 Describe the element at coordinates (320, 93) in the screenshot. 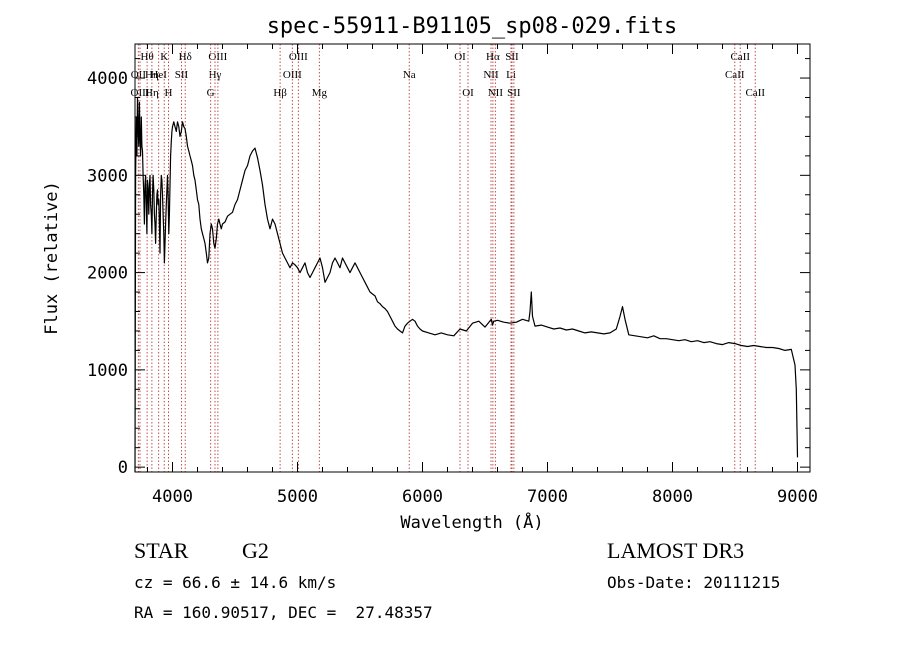

I see `marker-label-16: Mg` at that location.